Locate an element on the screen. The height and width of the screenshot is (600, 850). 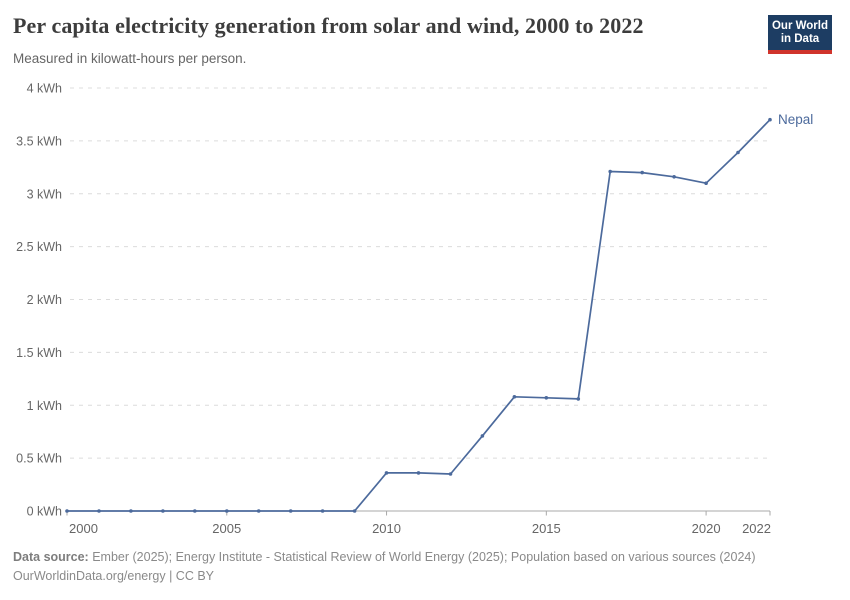
owid-logo: Our World in Data is located at coordinates (800, 34).